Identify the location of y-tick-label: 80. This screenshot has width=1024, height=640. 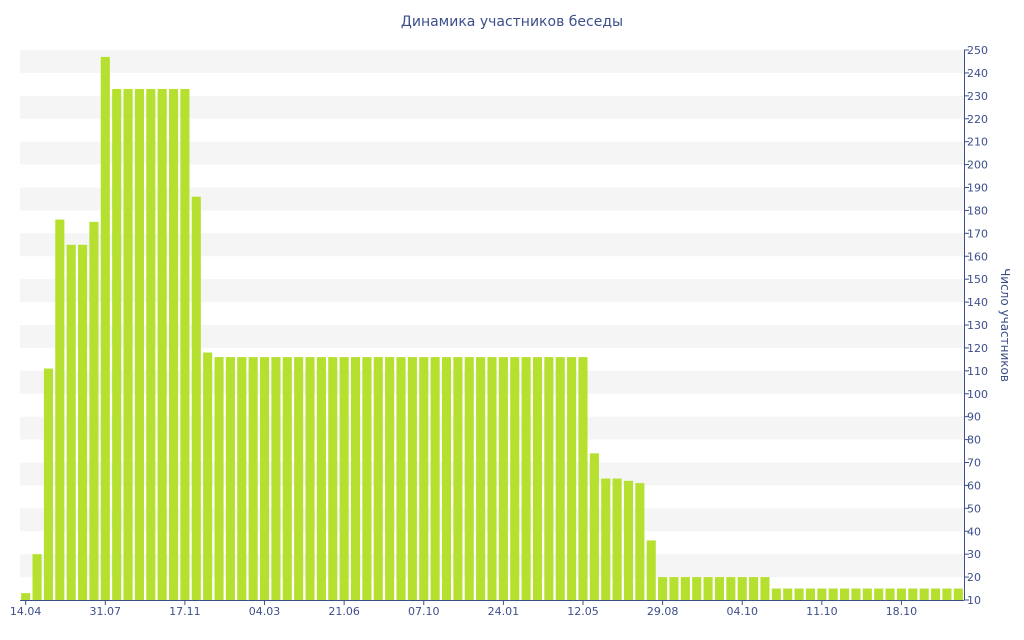
(974, 440).